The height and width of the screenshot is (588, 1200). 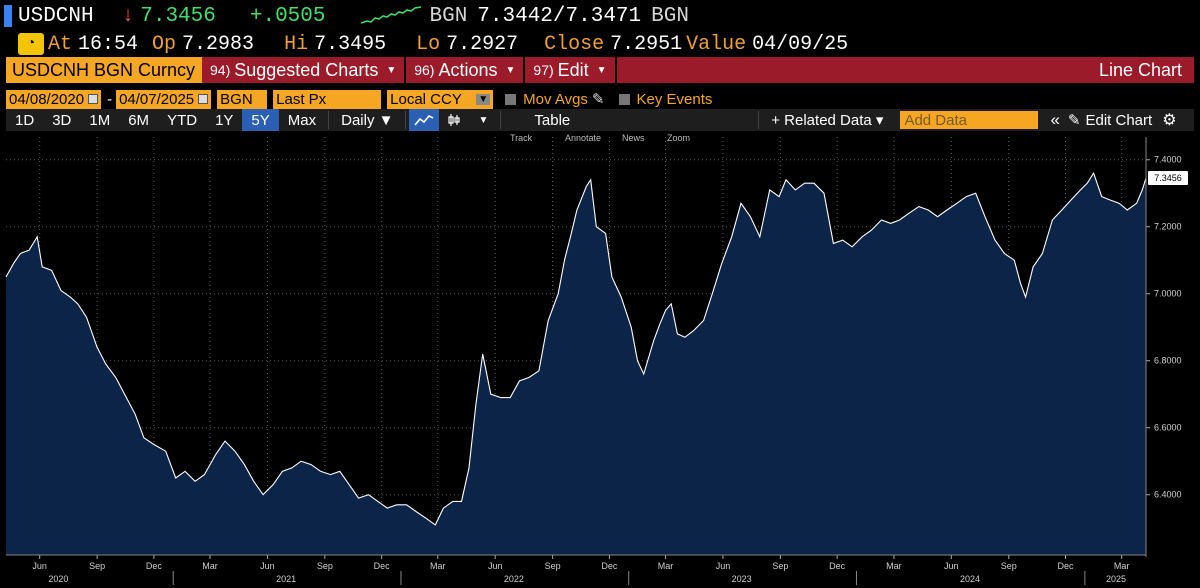 I want to click on range-5y: 5Y, so click(x=260, y=120).